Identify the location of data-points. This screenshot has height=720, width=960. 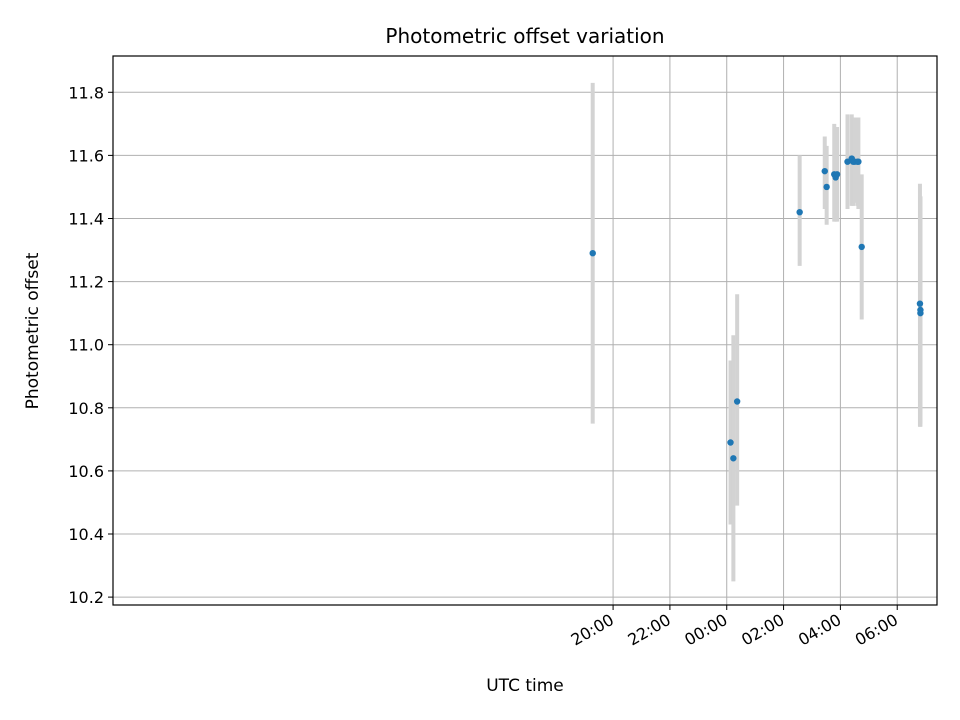
(756, 308).